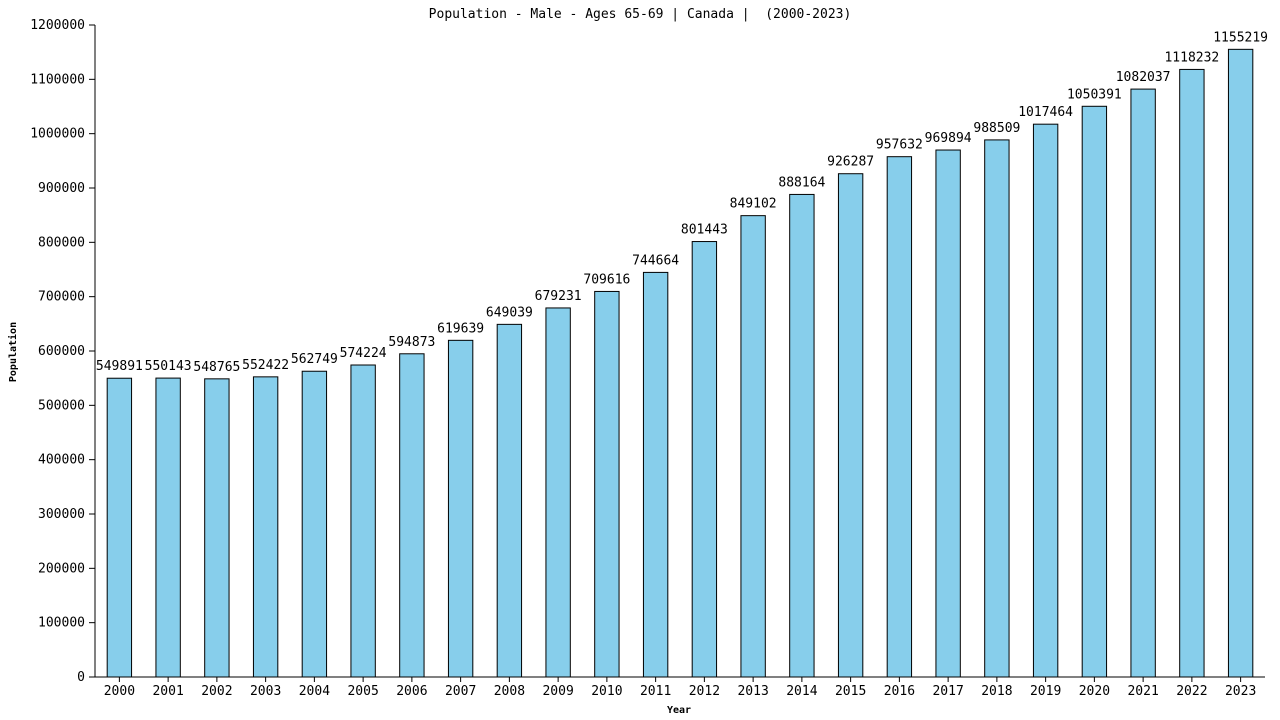 The image size is (1280, 720). I want to click on y-tick-label: 1200000, so click(57, 25).